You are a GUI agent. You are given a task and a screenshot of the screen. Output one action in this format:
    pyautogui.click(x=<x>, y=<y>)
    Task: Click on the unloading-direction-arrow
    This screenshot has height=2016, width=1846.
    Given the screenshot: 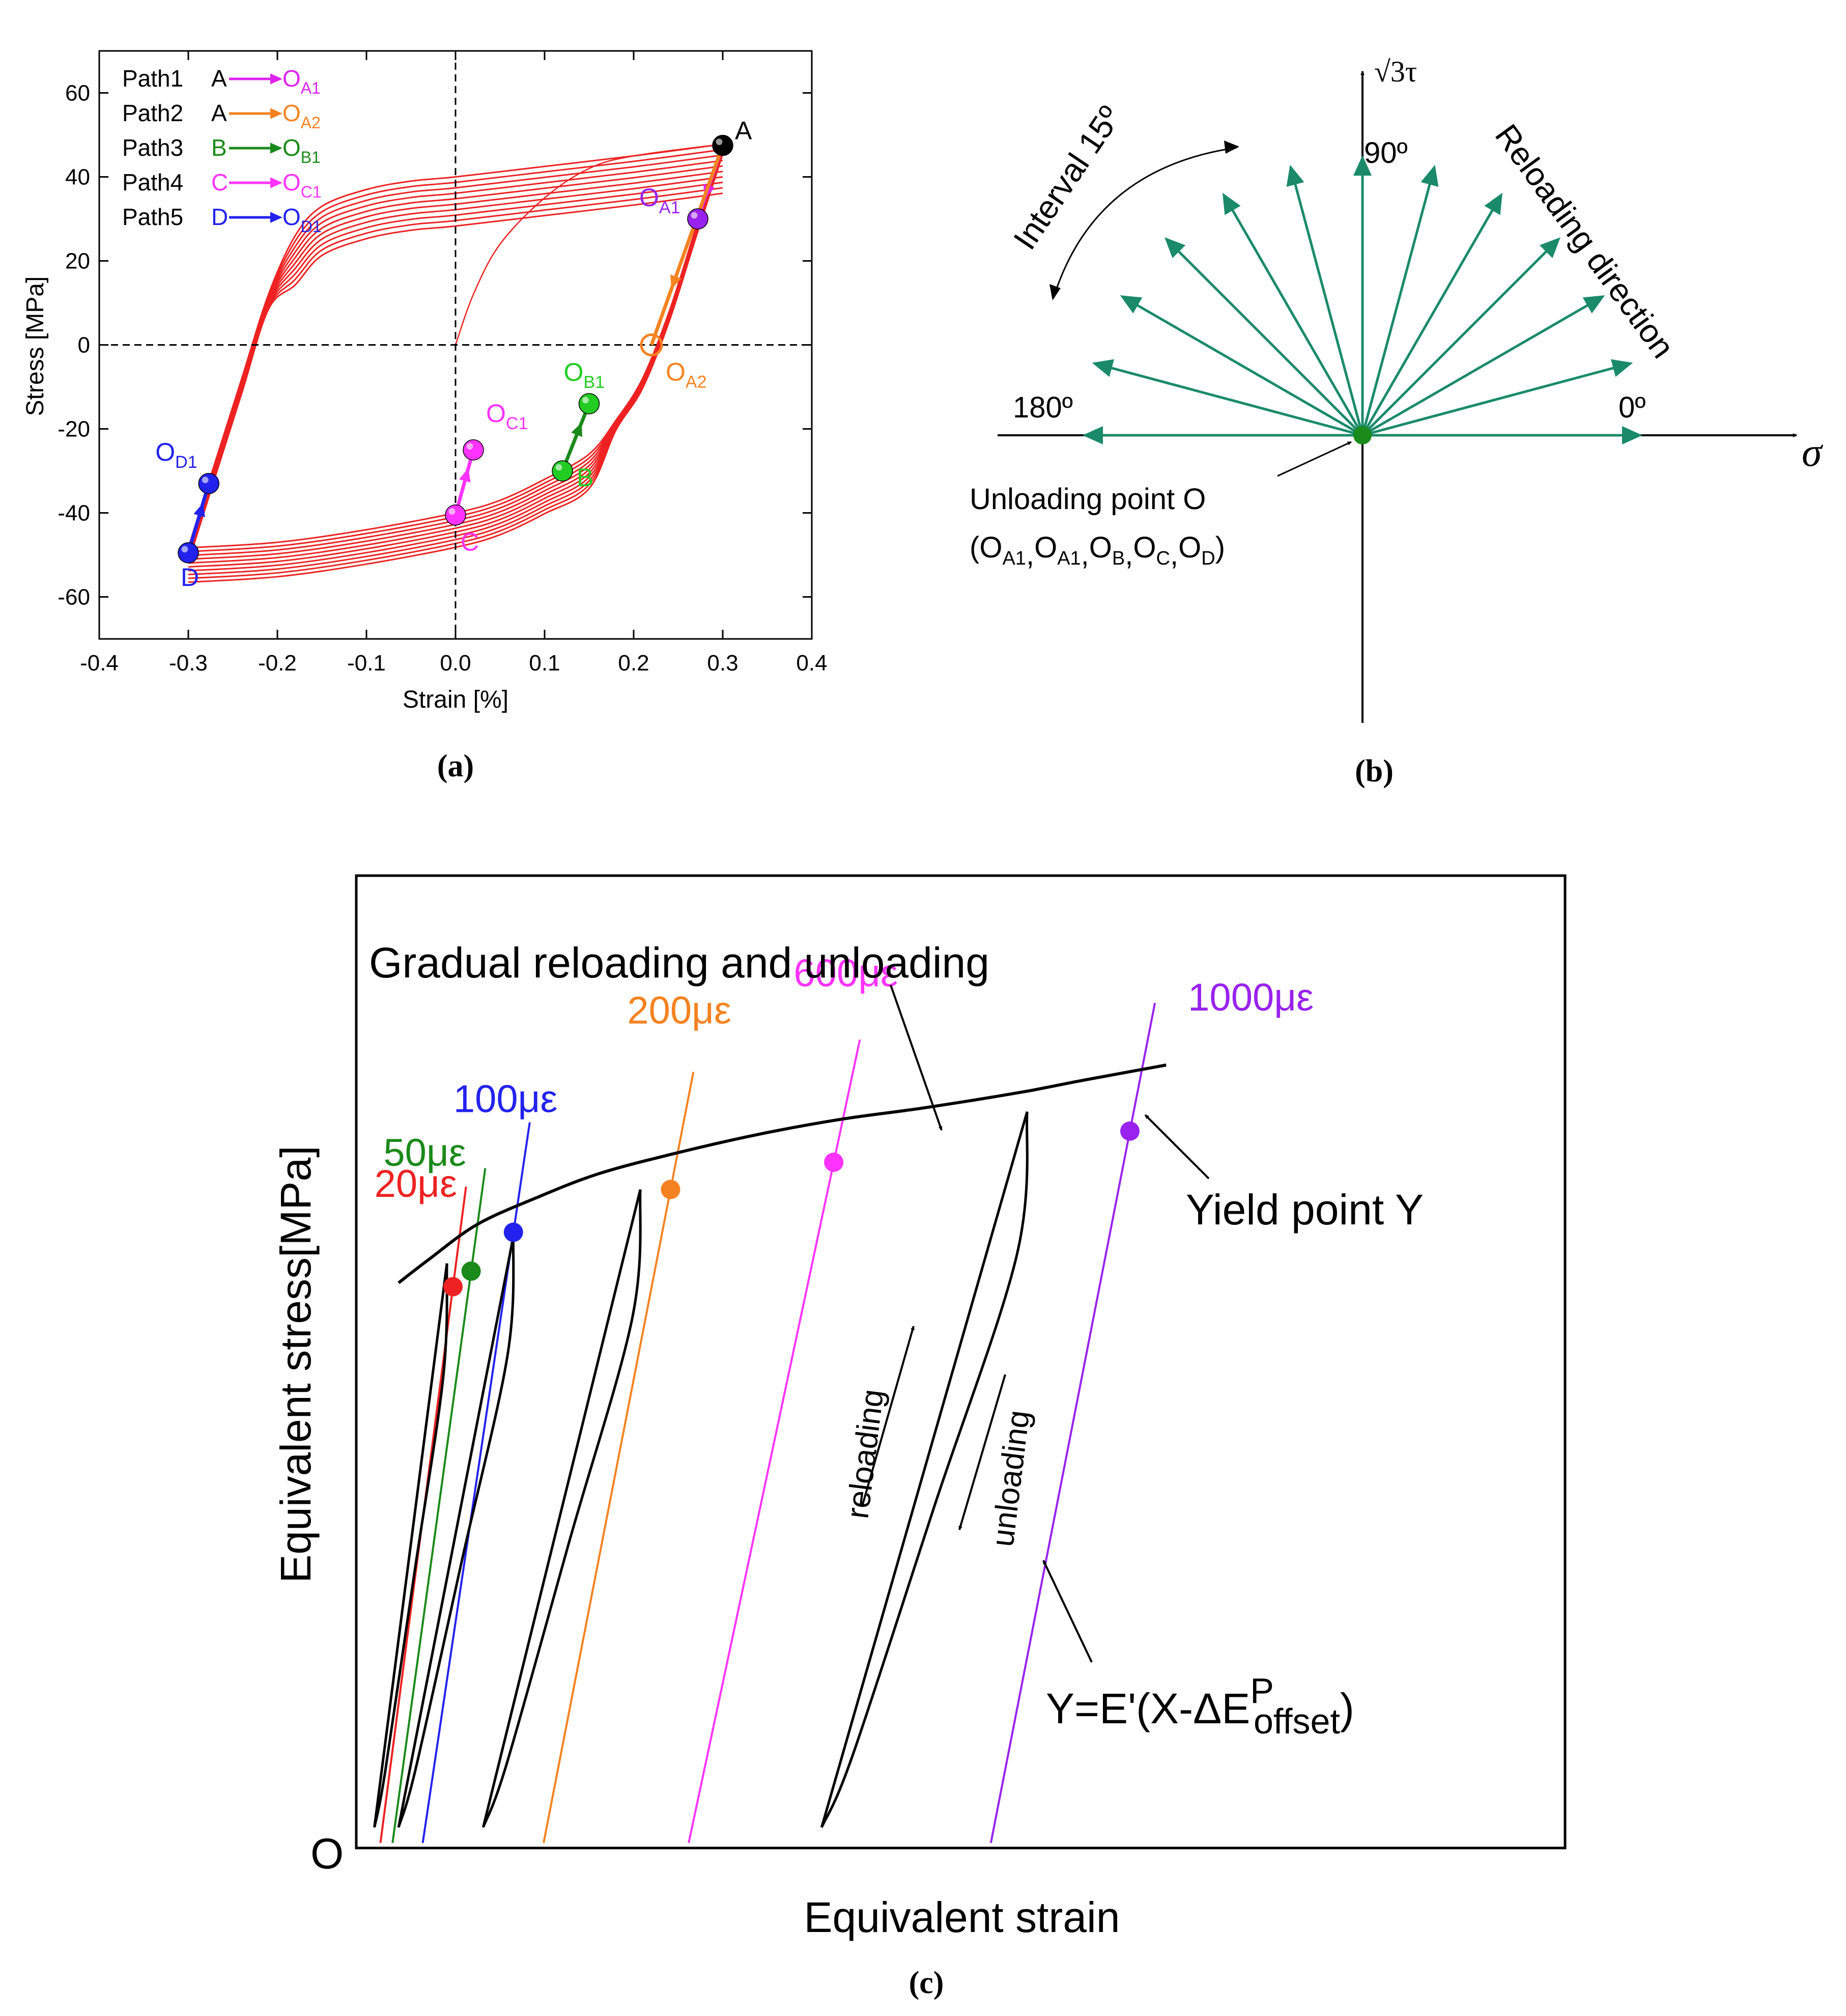 What is the action you would take?
    pyautogui.click(x=982, y=1452)
    